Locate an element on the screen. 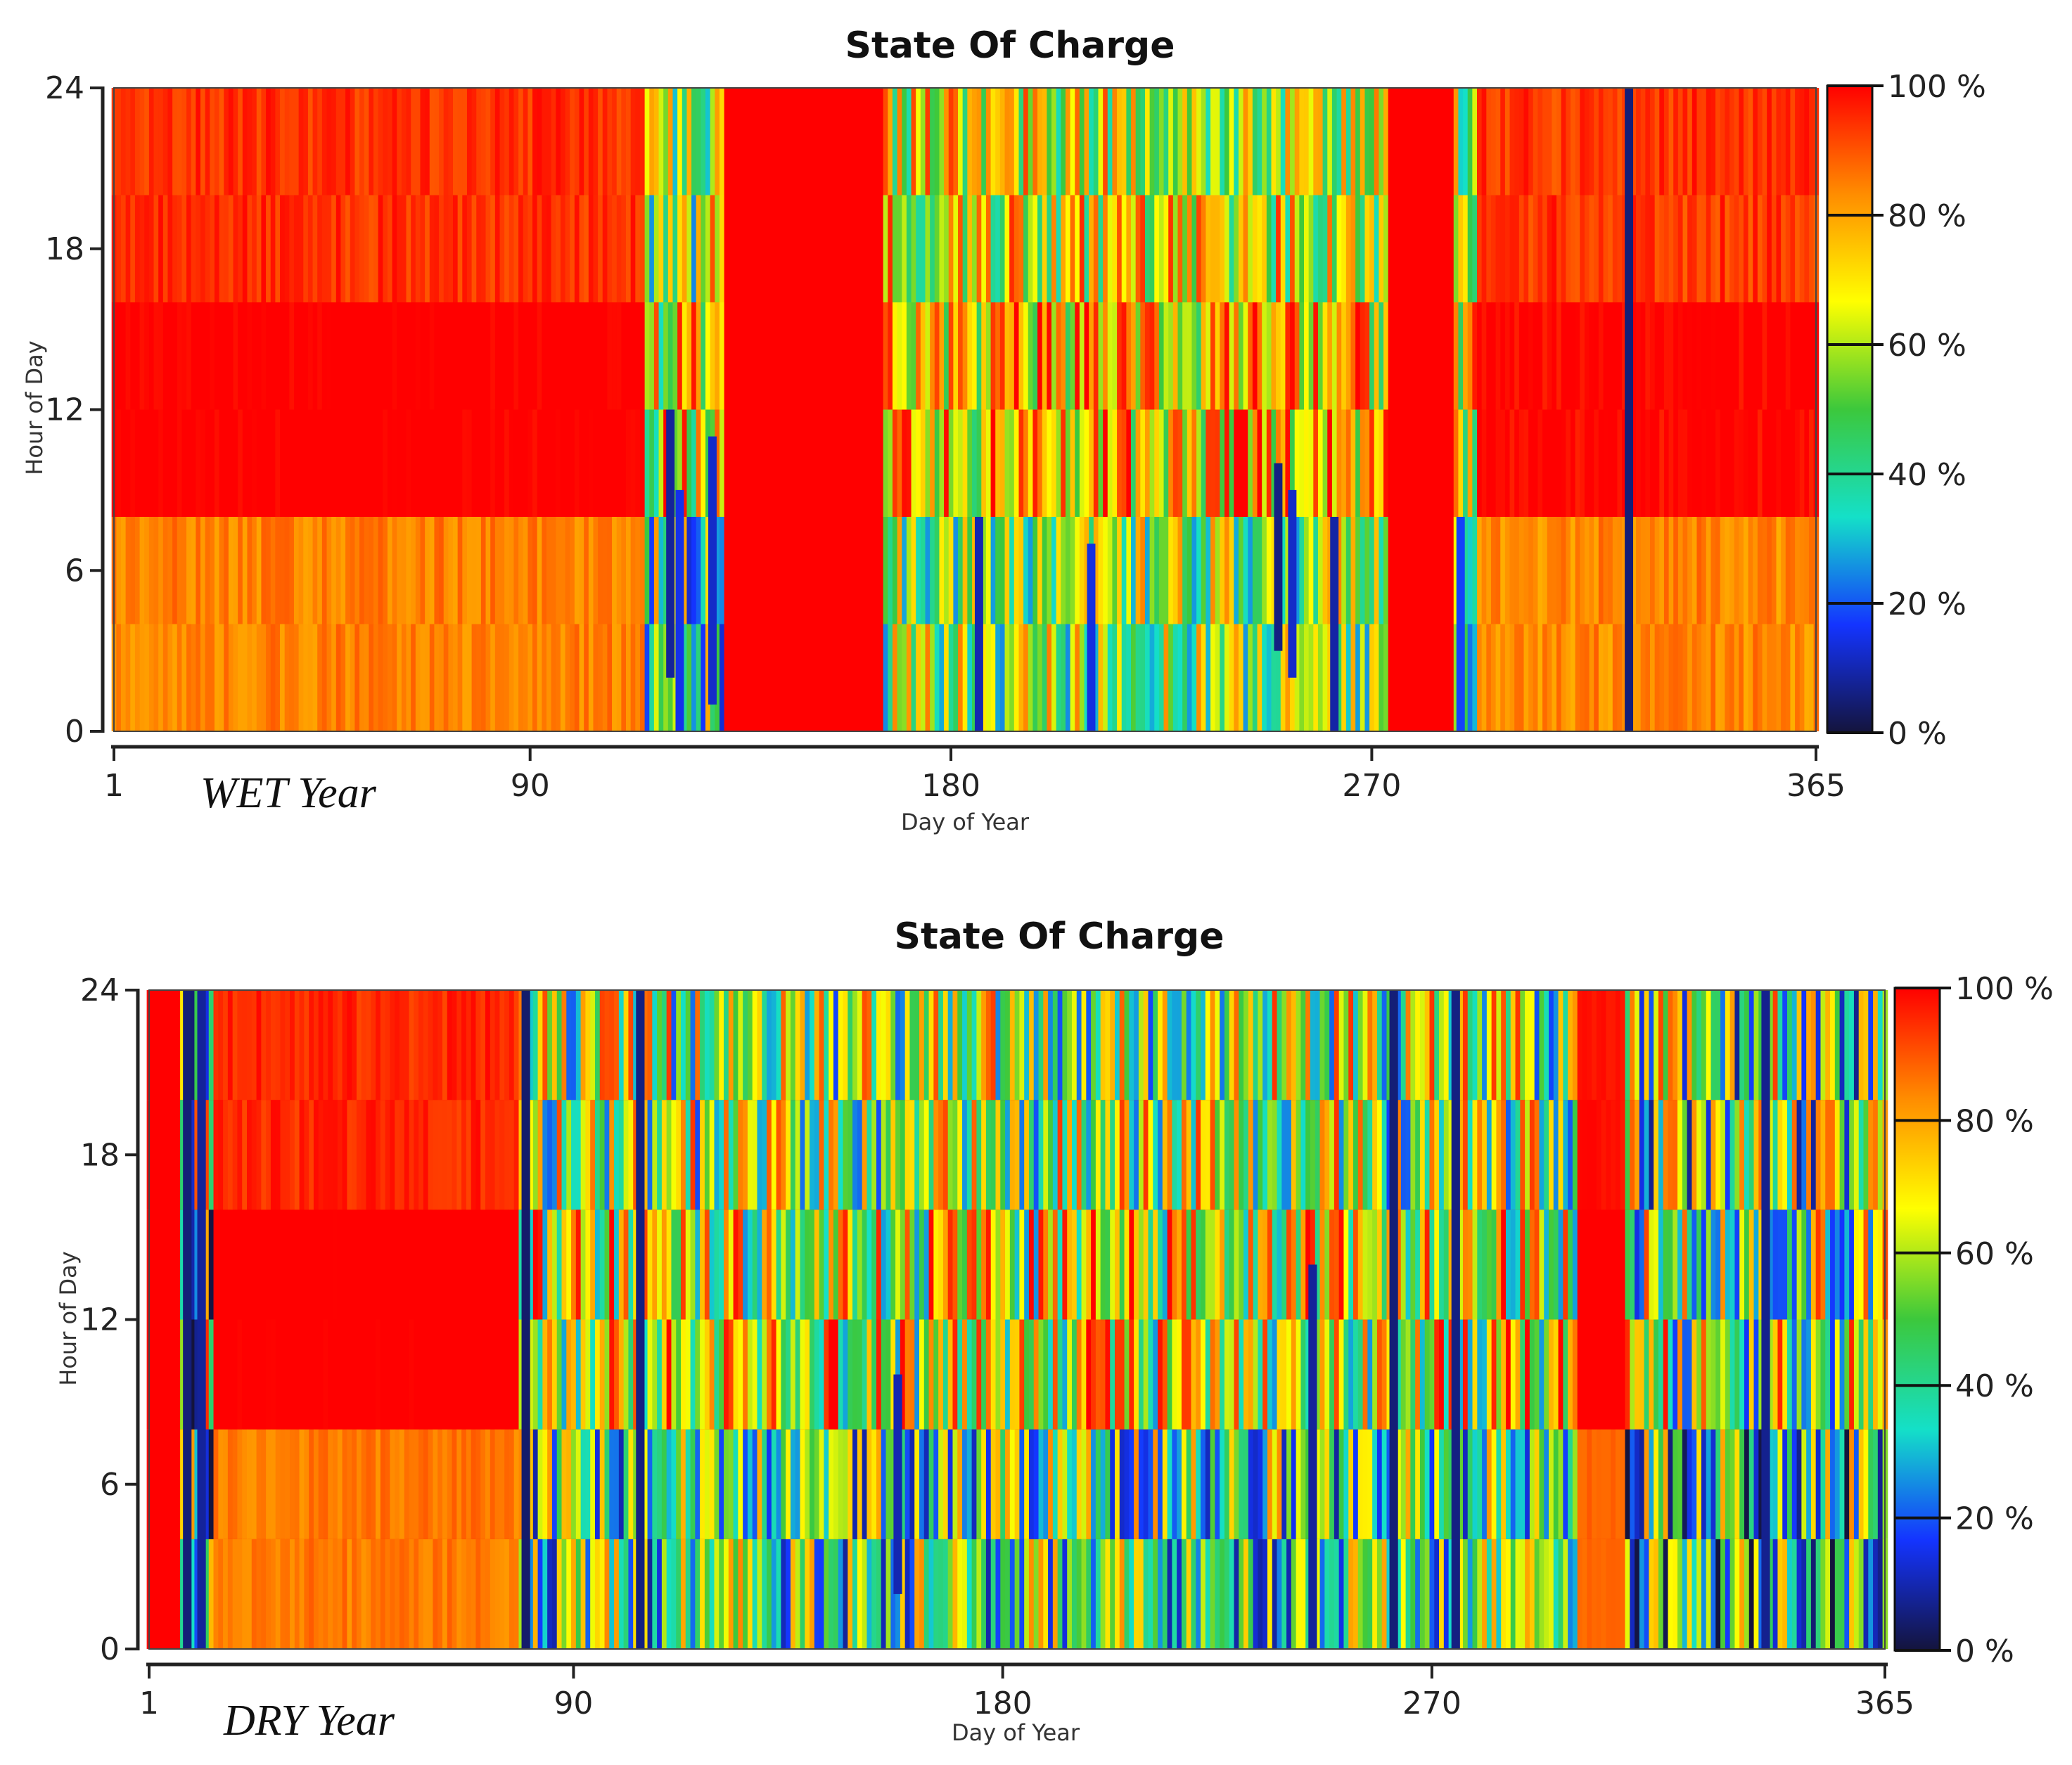 The image size is (2072, 1765). x-tick-label: 365 is located at coordinates (1884, 1704).